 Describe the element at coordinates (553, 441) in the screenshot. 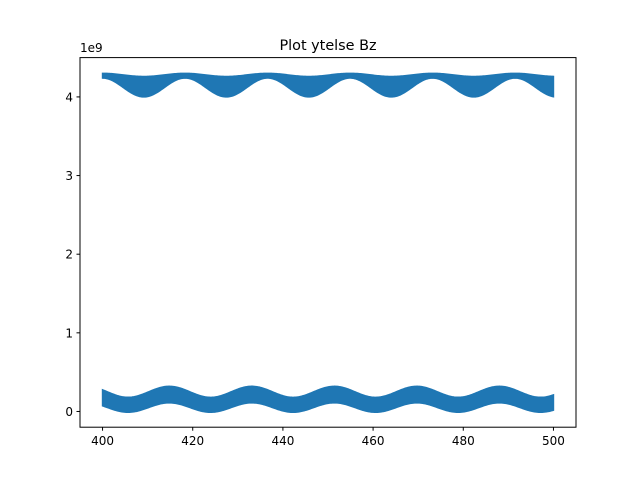

I see `x-tick-label: 500` at that location.